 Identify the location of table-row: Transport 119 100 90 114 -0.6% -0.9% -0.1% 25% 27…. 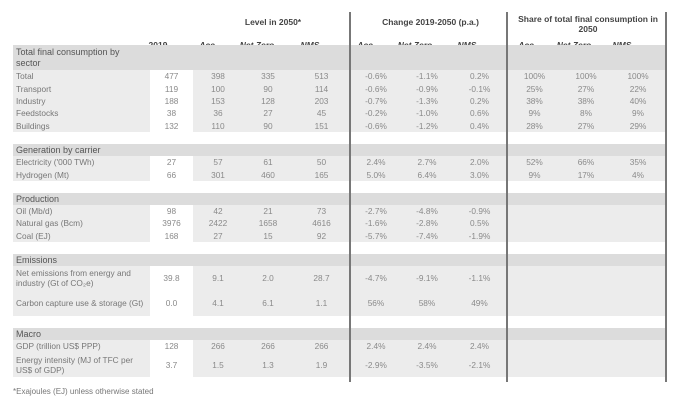
(340, 88).